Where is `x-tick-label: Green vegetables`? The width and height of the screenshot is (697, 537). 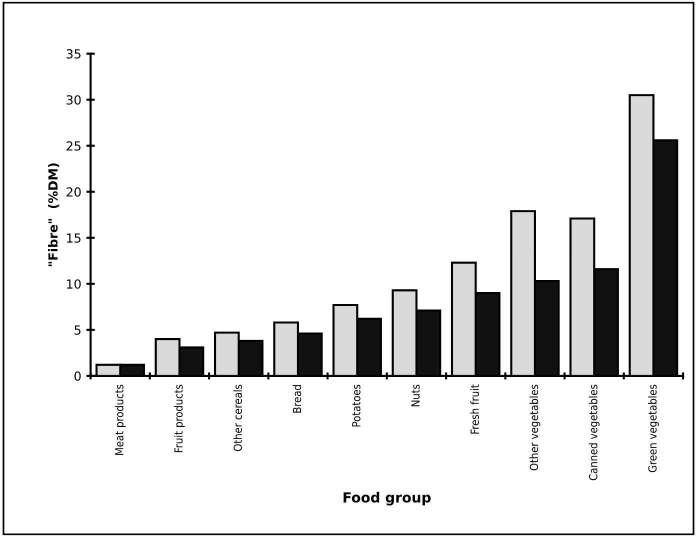
x-tick-label: Green vegetables is located at coordinates (653, 428).